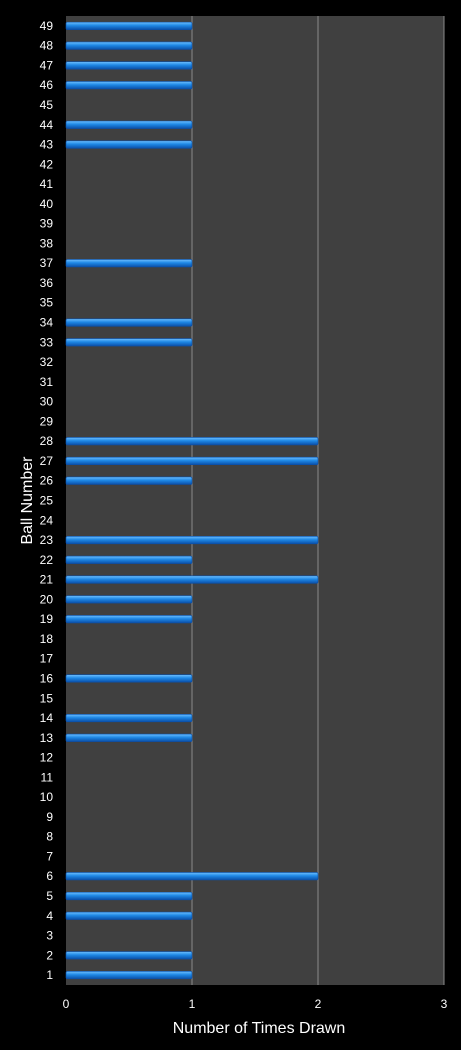 The width and height of the screenshot is (461, 1050). I want to click on y-tick-label: 34, so click(47, 323).